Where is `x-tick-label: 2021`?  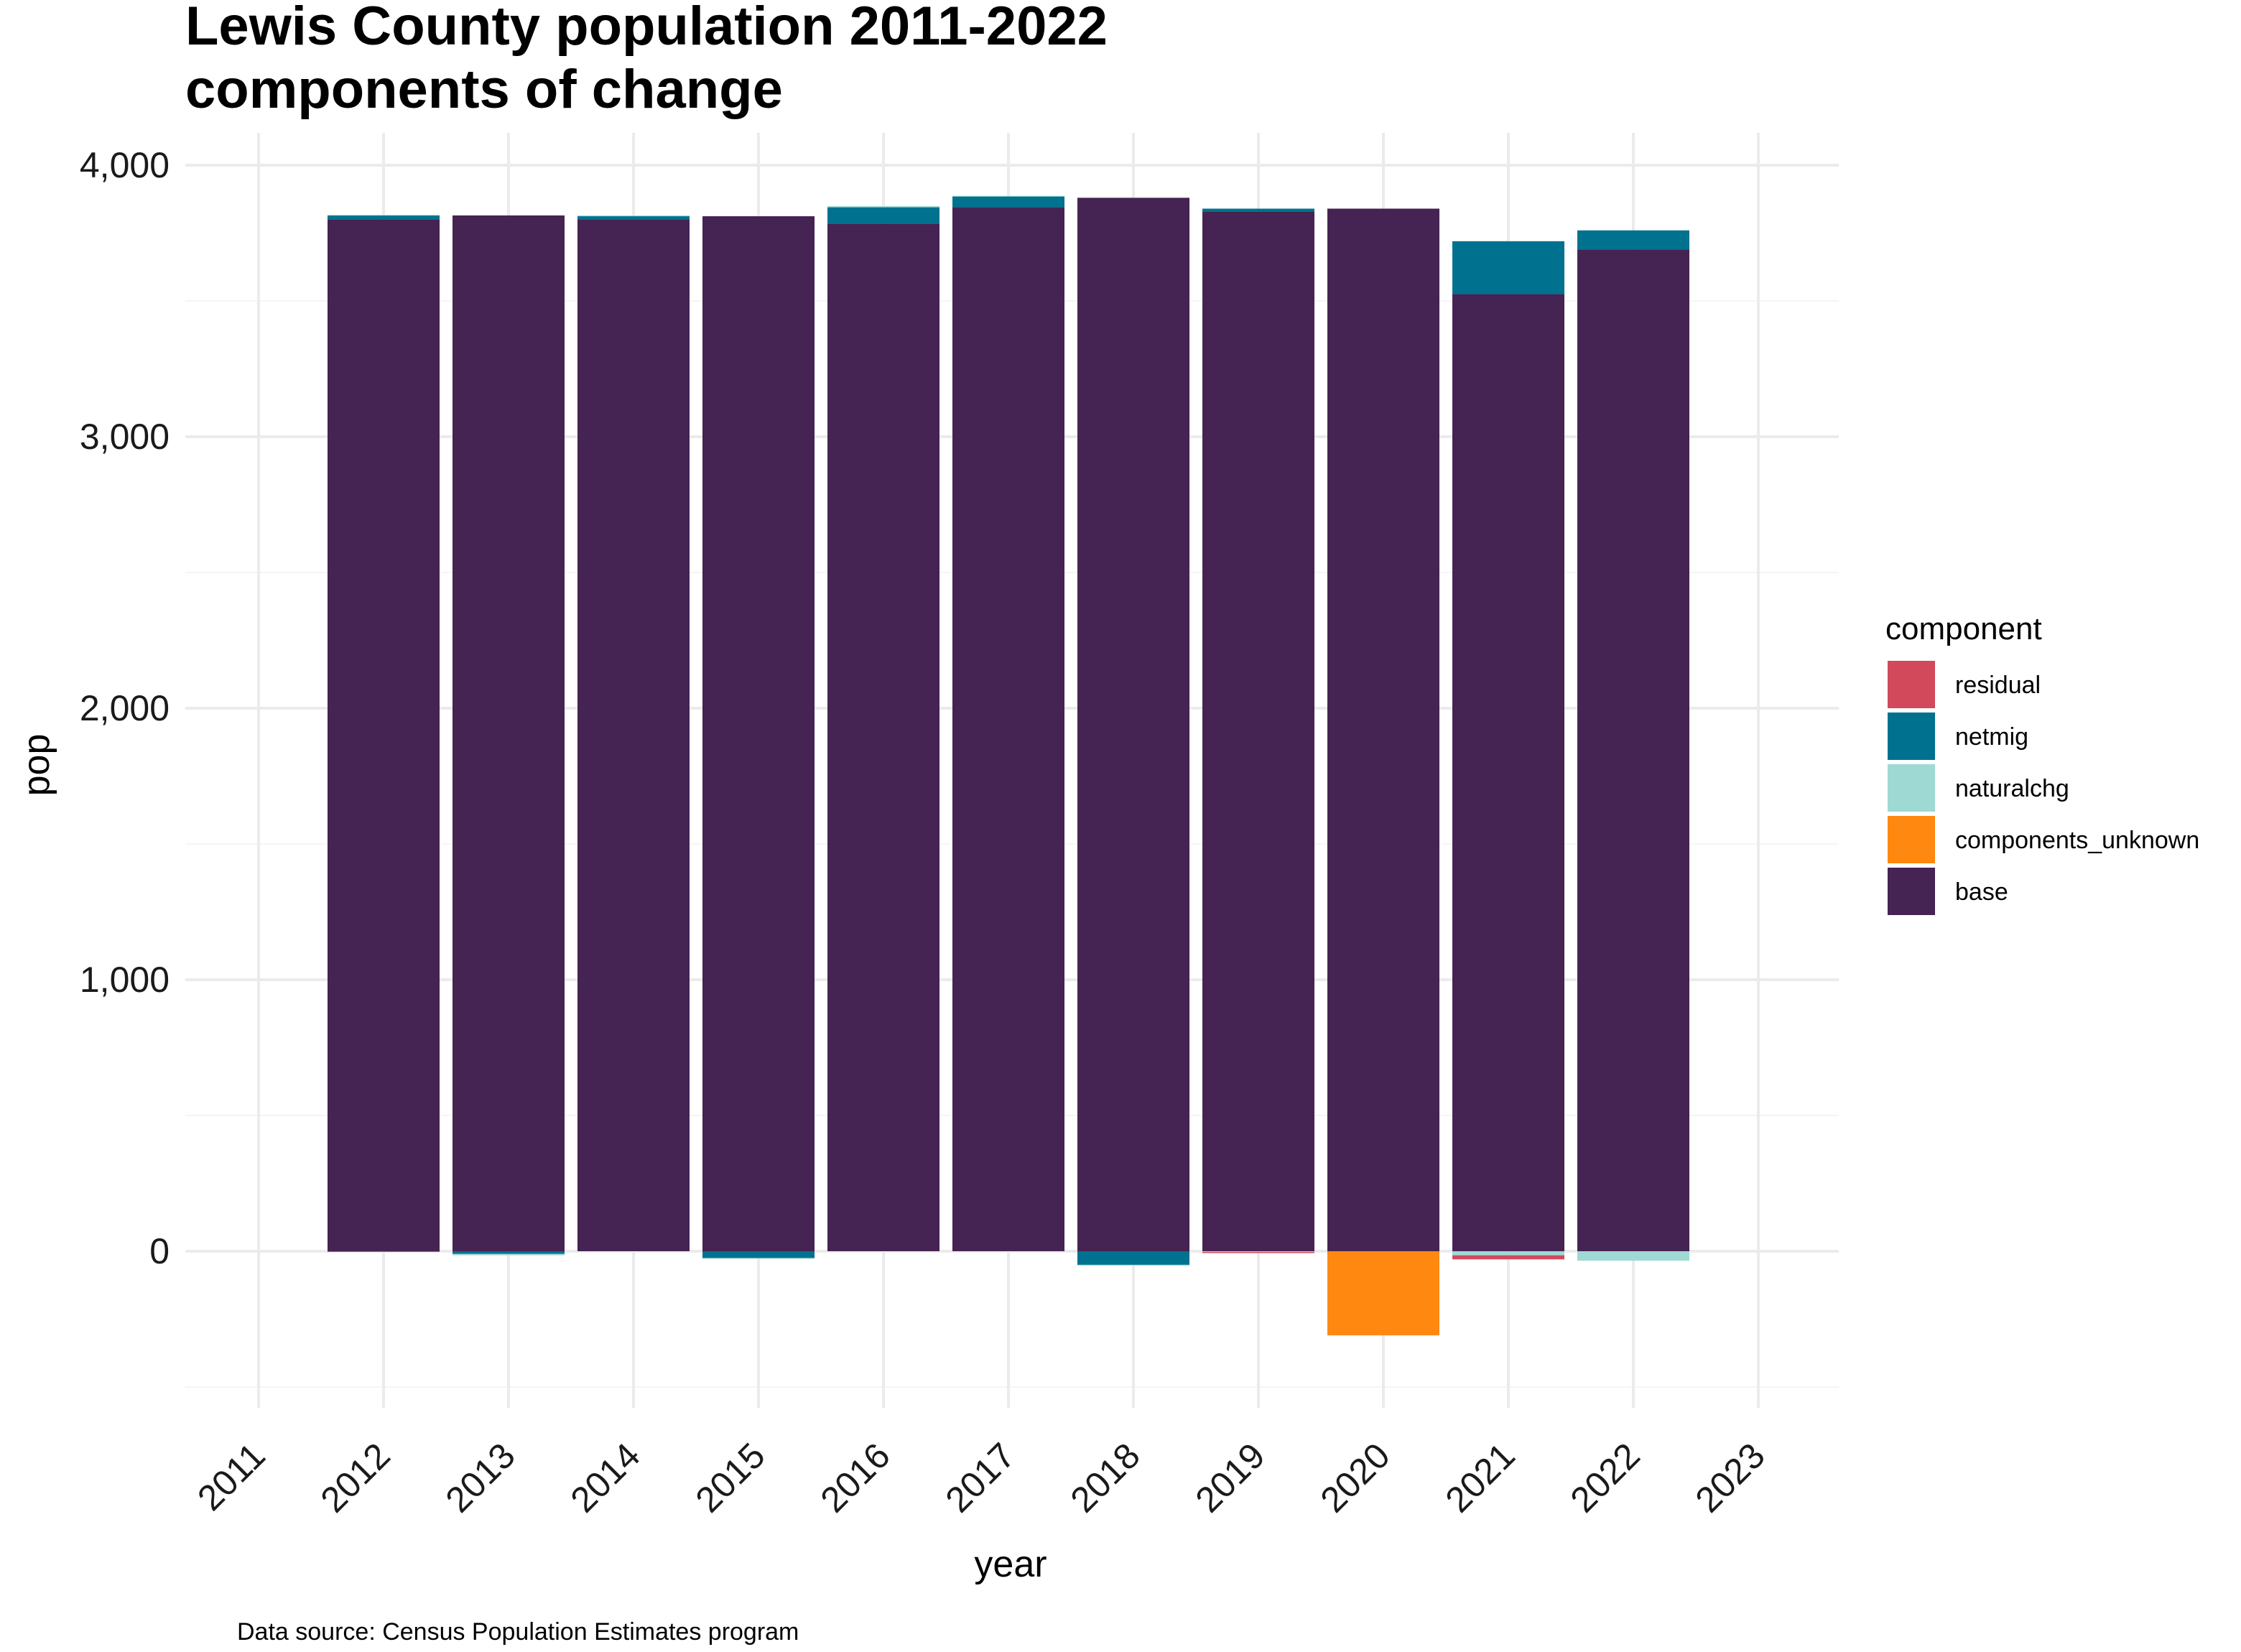 x-tick-label: 2021 is located at coordinates (1480, 1477).